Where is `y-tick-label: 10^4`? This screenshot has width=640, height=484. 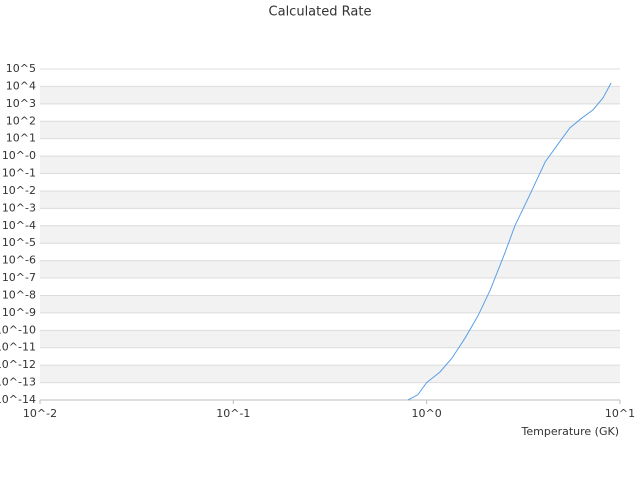
y-tick-label: 10^4 is located at coordinates (21, 85).